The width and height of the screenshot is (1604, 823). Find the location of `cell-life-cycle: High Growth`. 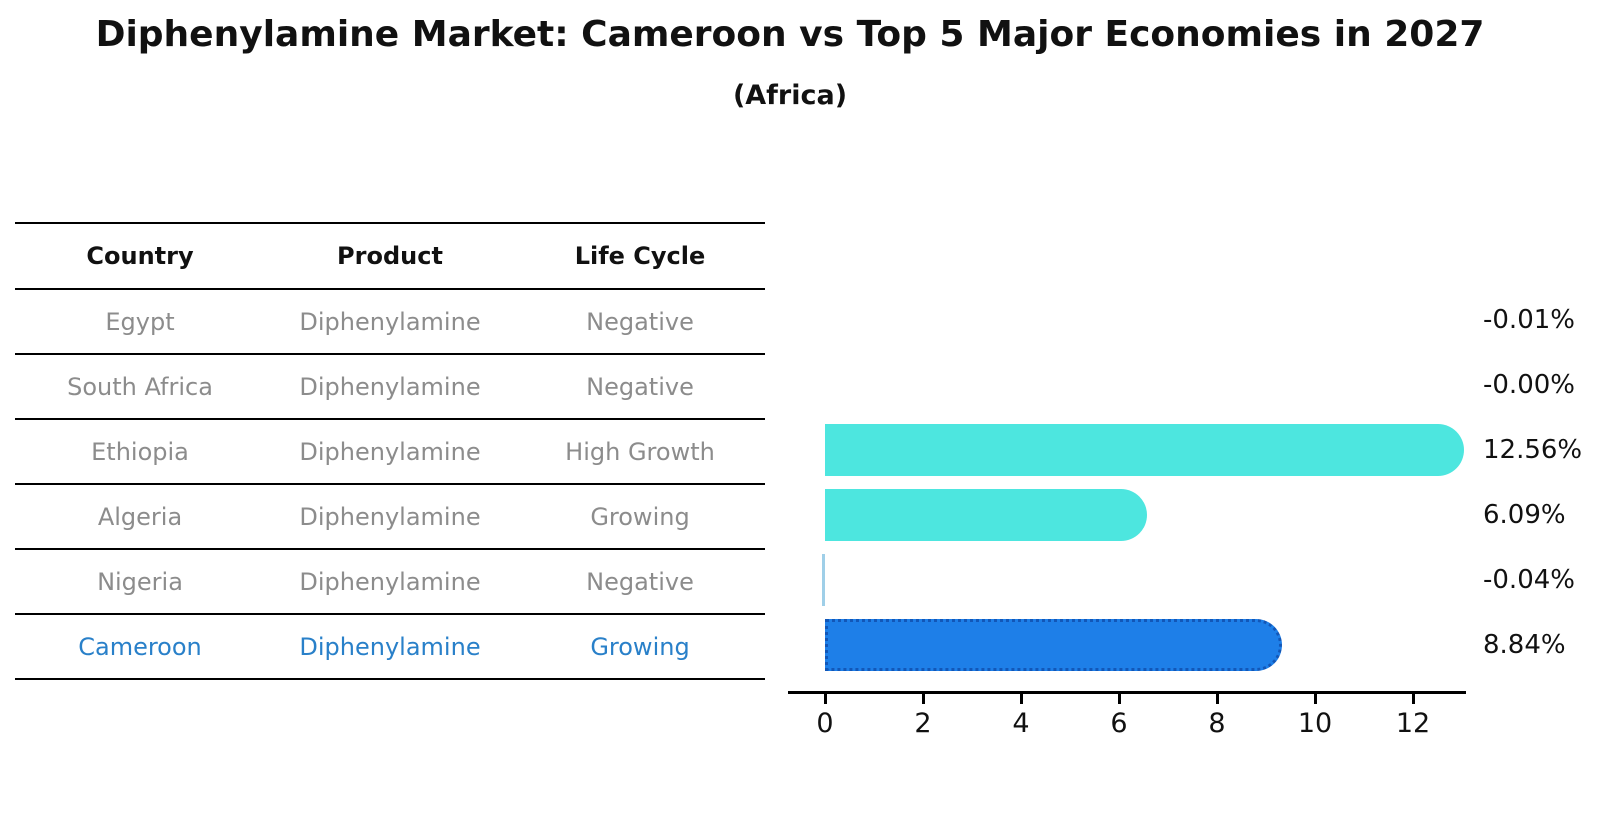

cell-life-cycle: High Growth is located at coordinates (640, 451).